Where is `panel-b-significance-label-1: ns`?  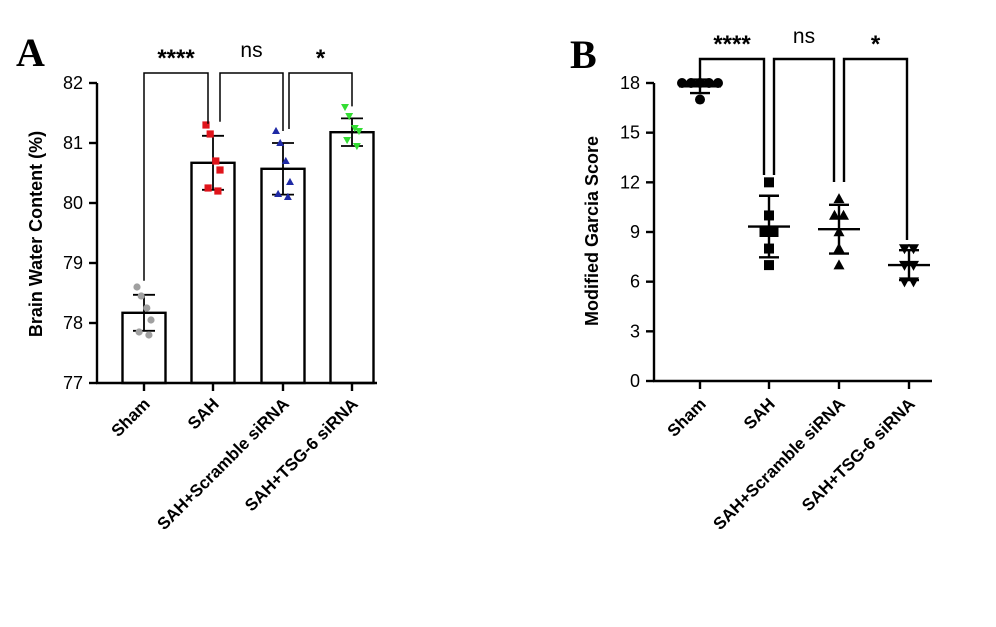
panel-b-significance-label-1: ns is located at coordinates (804, 36).